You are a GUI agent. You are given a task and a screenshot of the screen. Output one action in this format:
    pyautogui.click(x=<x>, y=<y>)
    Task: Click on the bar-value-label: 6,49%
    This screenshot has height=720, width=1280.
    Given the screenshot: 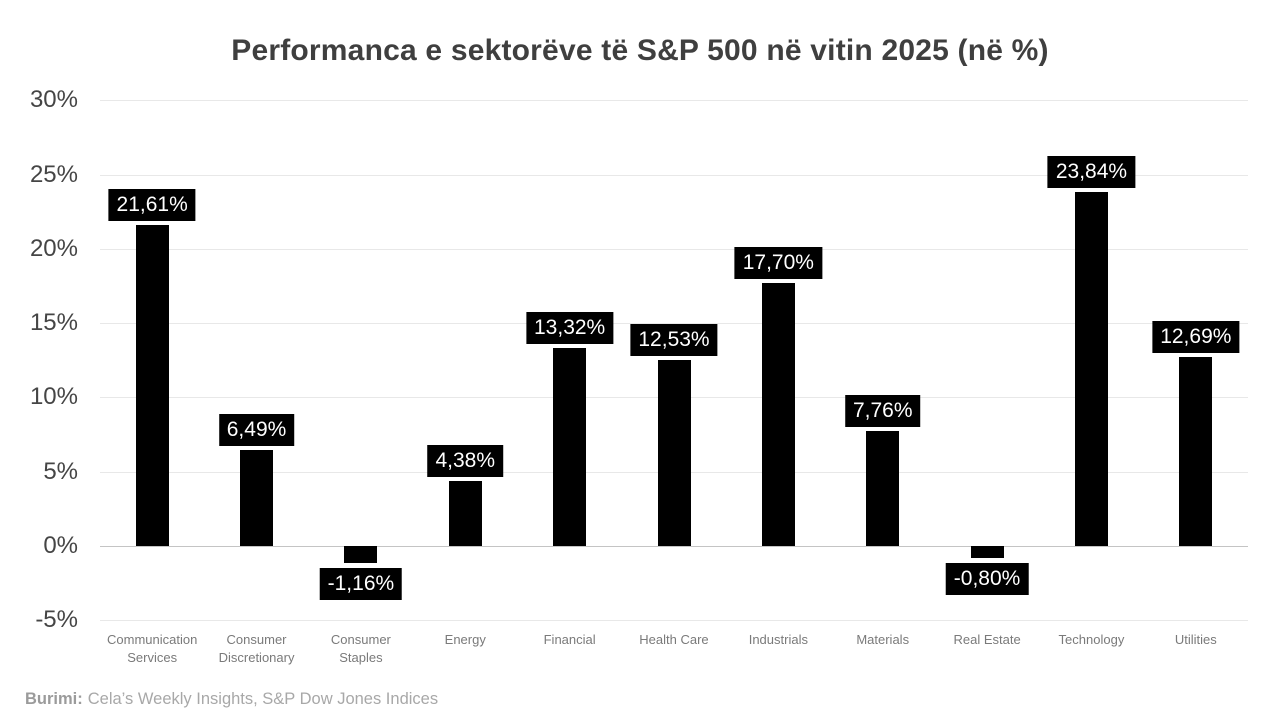 What is the action you would take?
    pyautogui.click(x=256, y=429)
    